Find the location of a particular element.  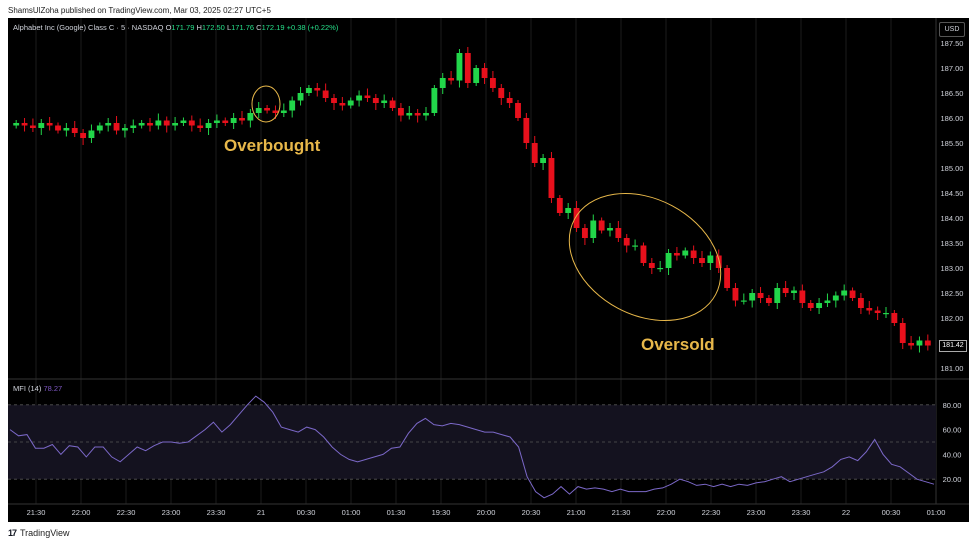

time-tick-label: 23:00 is located at coordinates (171, 512).